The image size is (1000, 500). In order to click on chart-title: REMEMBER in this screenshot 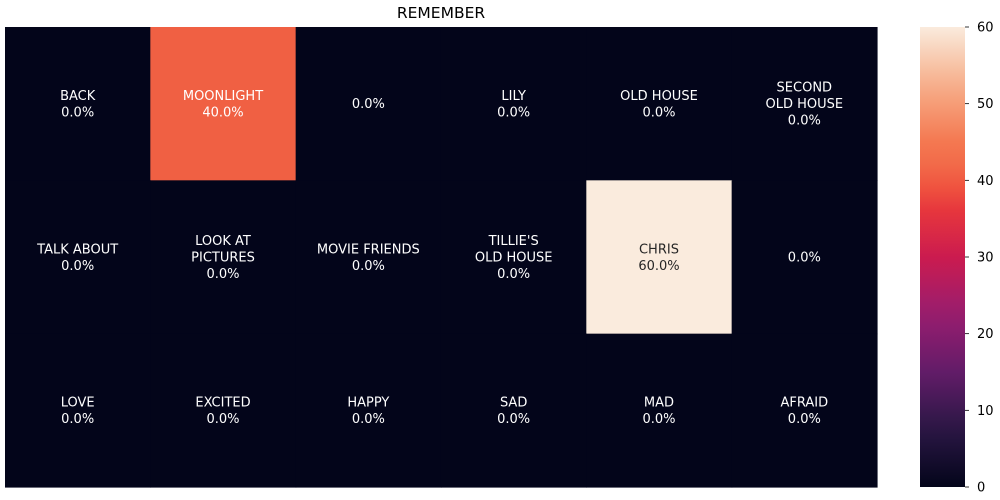, I will do `click(441, 13)`.